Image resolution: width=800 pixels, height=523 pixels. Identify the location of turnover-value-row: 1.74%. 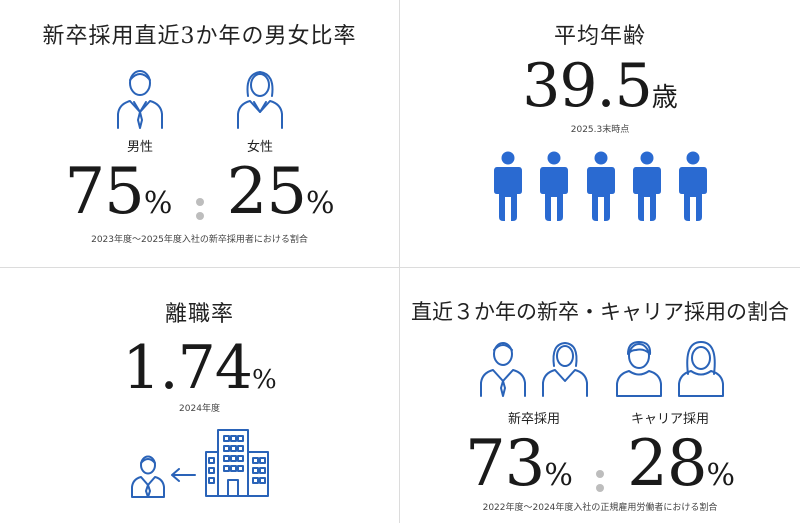
(199, 368).